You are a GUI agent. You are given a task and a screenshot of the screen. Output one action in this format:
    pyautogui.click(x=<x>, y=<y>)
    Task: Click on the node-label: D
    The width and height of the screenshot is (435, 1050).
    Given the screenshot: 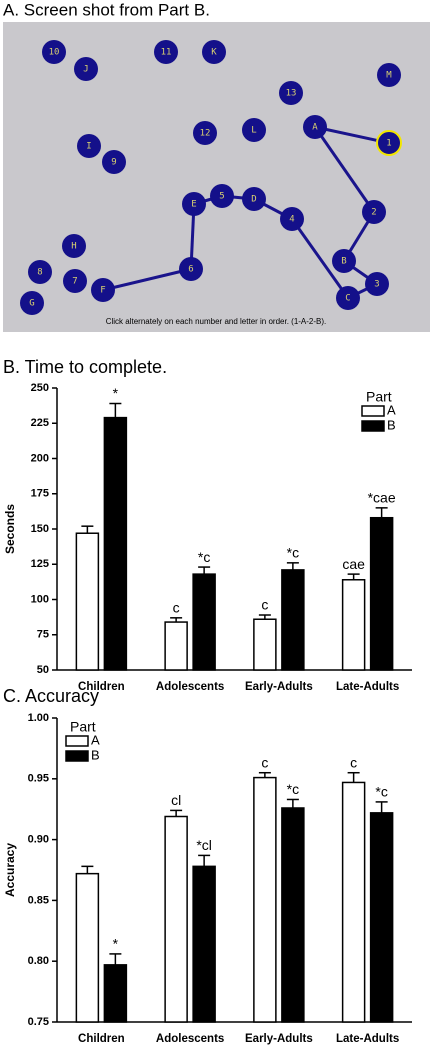 What is the action you would take?
    pyautogui.click(x=253, y=200)
    